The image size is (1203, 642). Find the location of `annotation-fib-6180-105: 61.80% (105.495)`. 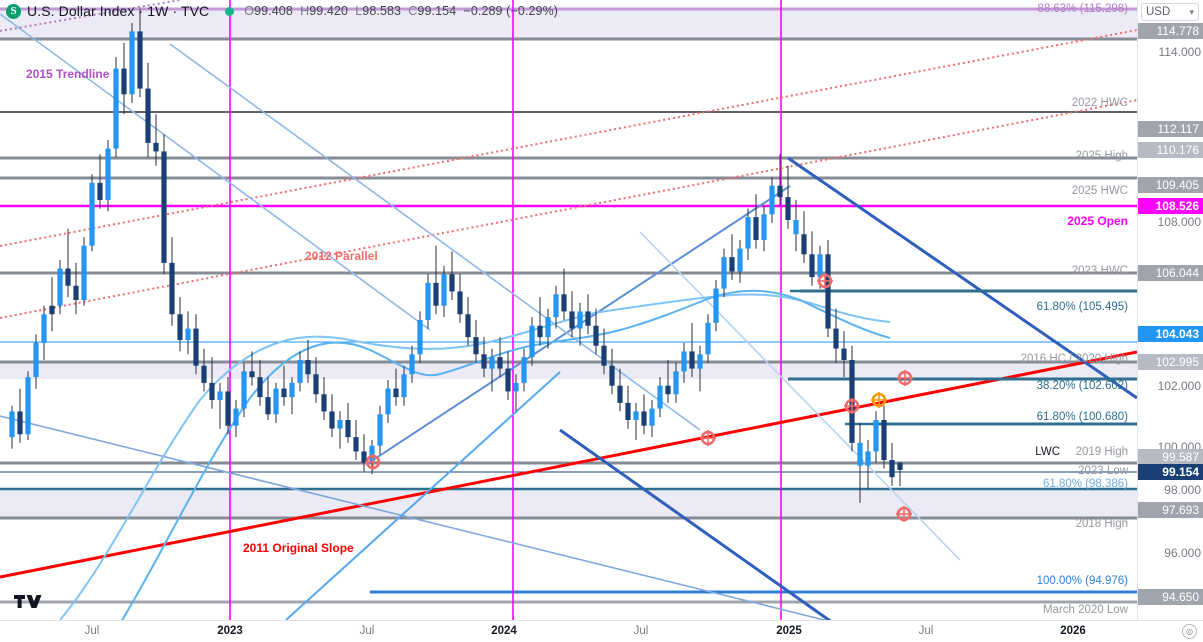

annotation-fib-6180-105: 61.80% (105.495) is located at coordinates (1082, 307).